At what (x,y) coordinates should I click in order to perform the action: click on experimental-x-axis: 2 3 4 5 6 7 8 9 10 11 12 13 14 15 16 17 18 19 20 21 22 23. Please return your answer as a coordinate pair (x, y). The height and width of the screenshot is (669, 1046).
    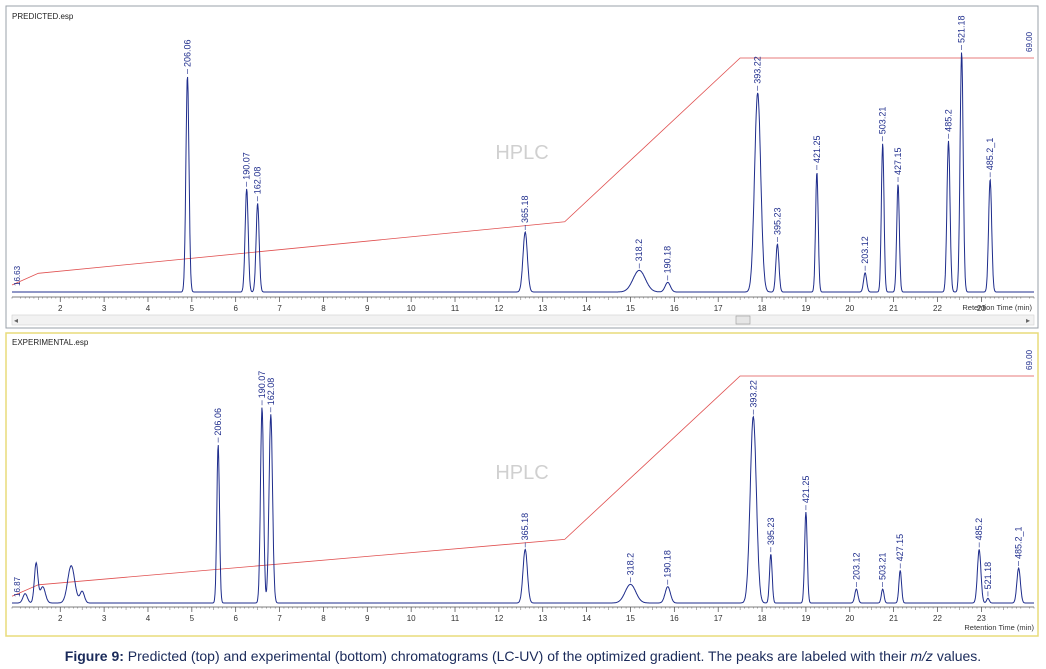
    Looking at the image, I should click on (523, 614).